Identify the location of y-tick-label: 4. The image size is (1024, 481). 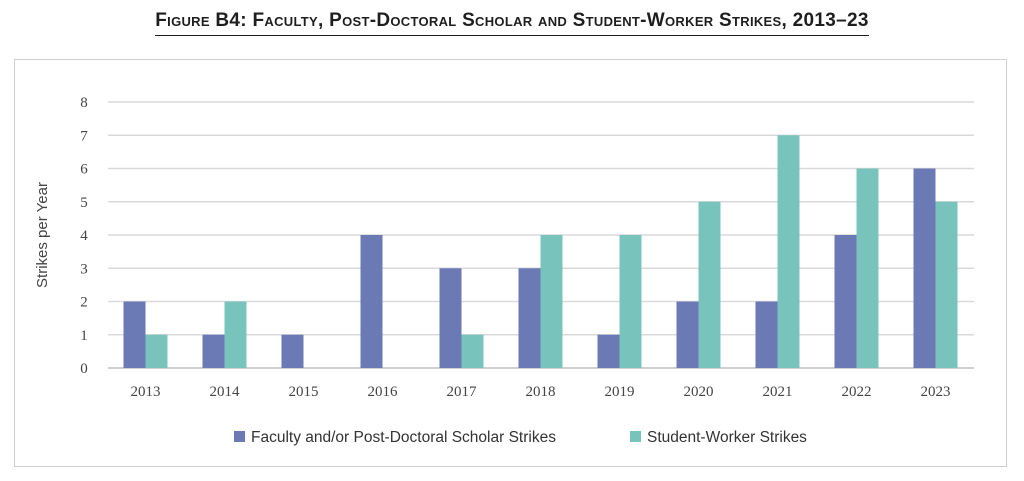
(84, 236).